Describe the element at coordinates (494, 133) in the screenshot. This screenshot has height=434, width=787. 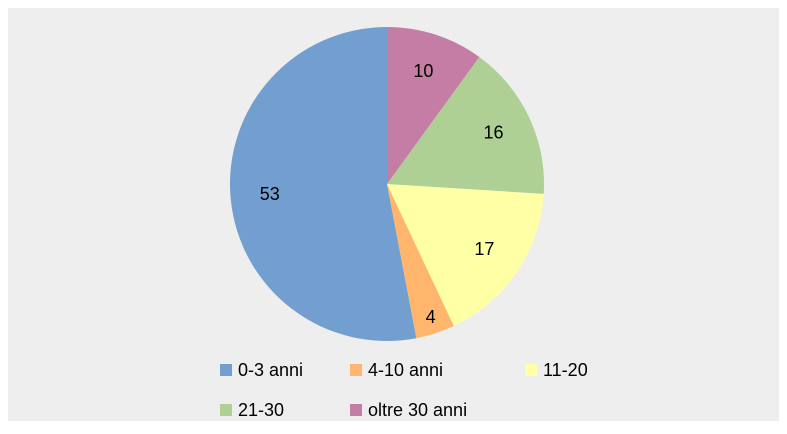
I see `data-label: 16` at that location.